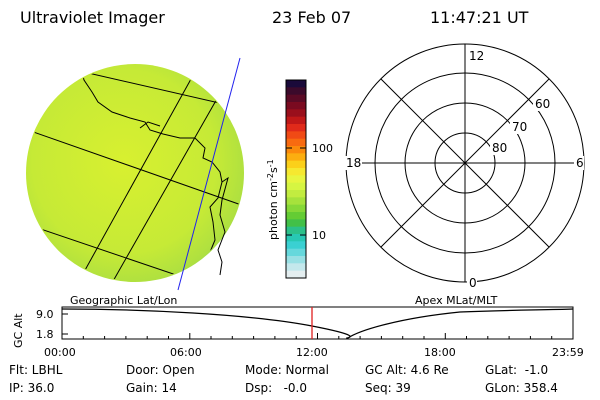 The image size is (600, 400). I want to click on gain-info: Gain: 14, so click(151, 388).